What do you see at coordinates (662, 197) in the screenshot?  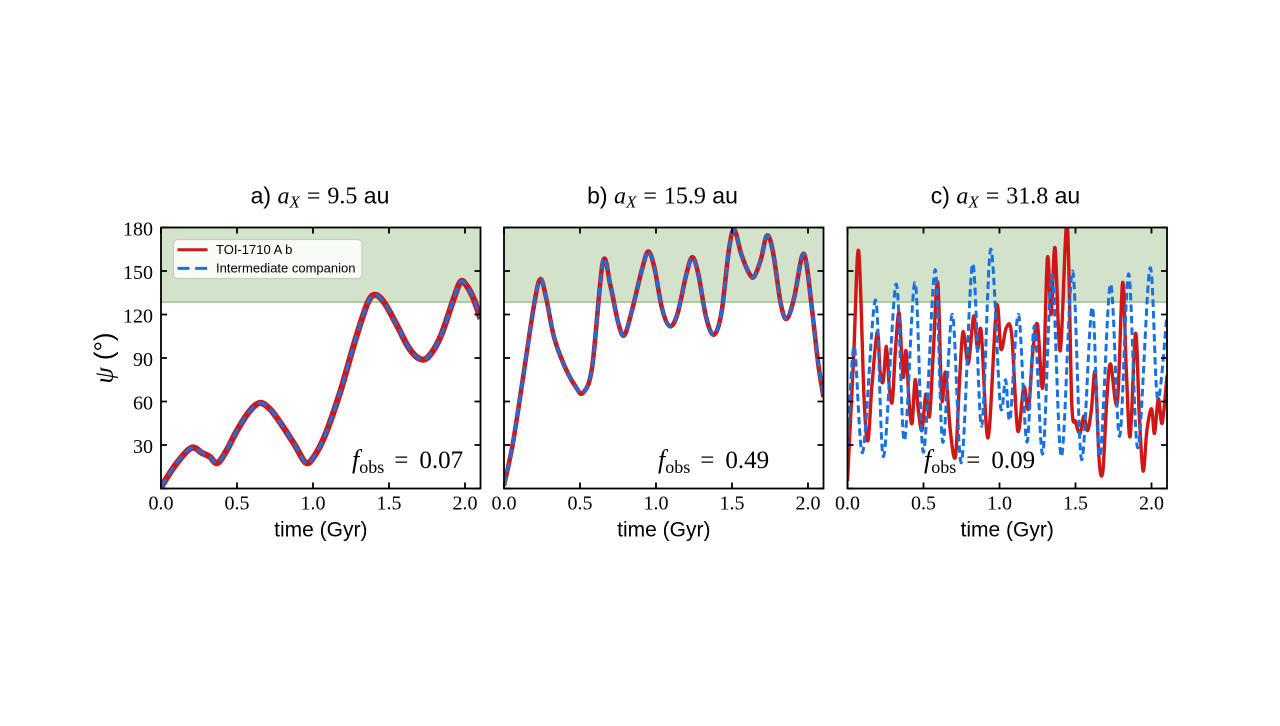 I see `svg-text:b) aX=15.9 au: b) aX = 15.9 au` at bounding box center [662, 197].